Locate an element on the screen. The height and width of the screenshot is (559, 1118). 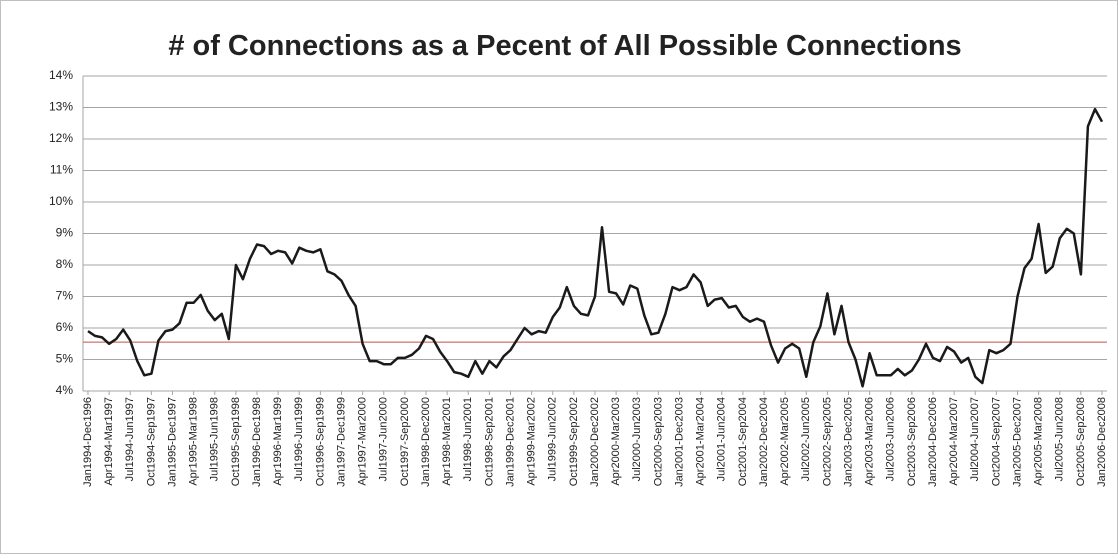
x-tick-label: Apr2005-Mar2008 is located at coordinates (1039, 441).